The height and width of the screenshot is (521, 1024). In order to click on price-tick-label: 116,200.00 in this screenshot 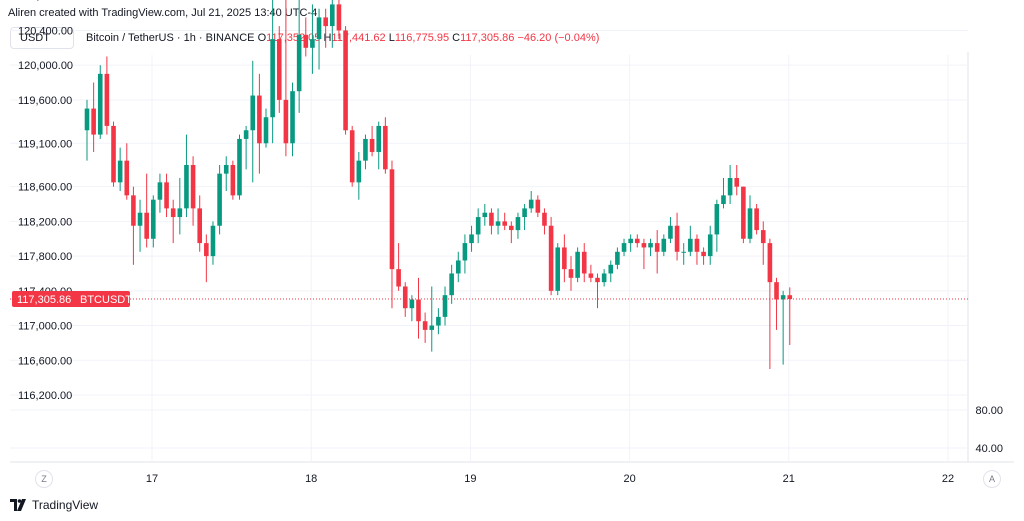, I will do `click(45, 396)`.